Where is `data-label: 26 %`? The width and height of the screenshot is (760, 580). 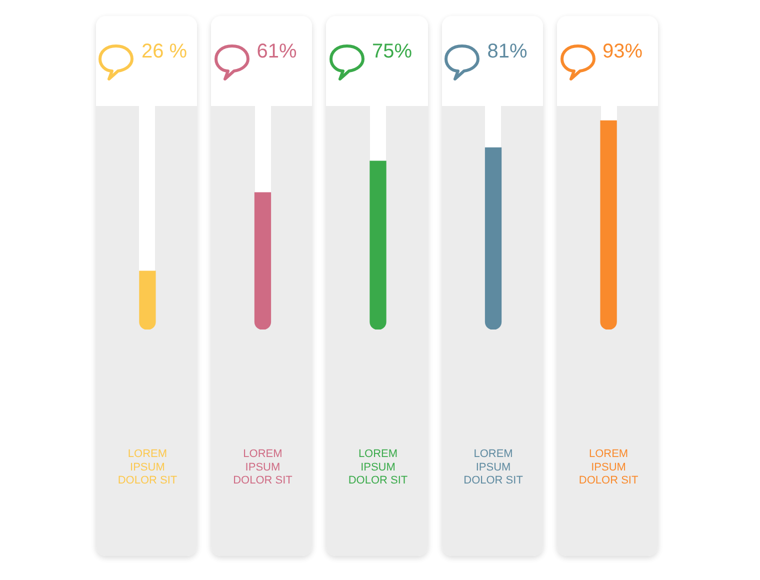
data-label: 26 % is located at coordinates (164, 51).